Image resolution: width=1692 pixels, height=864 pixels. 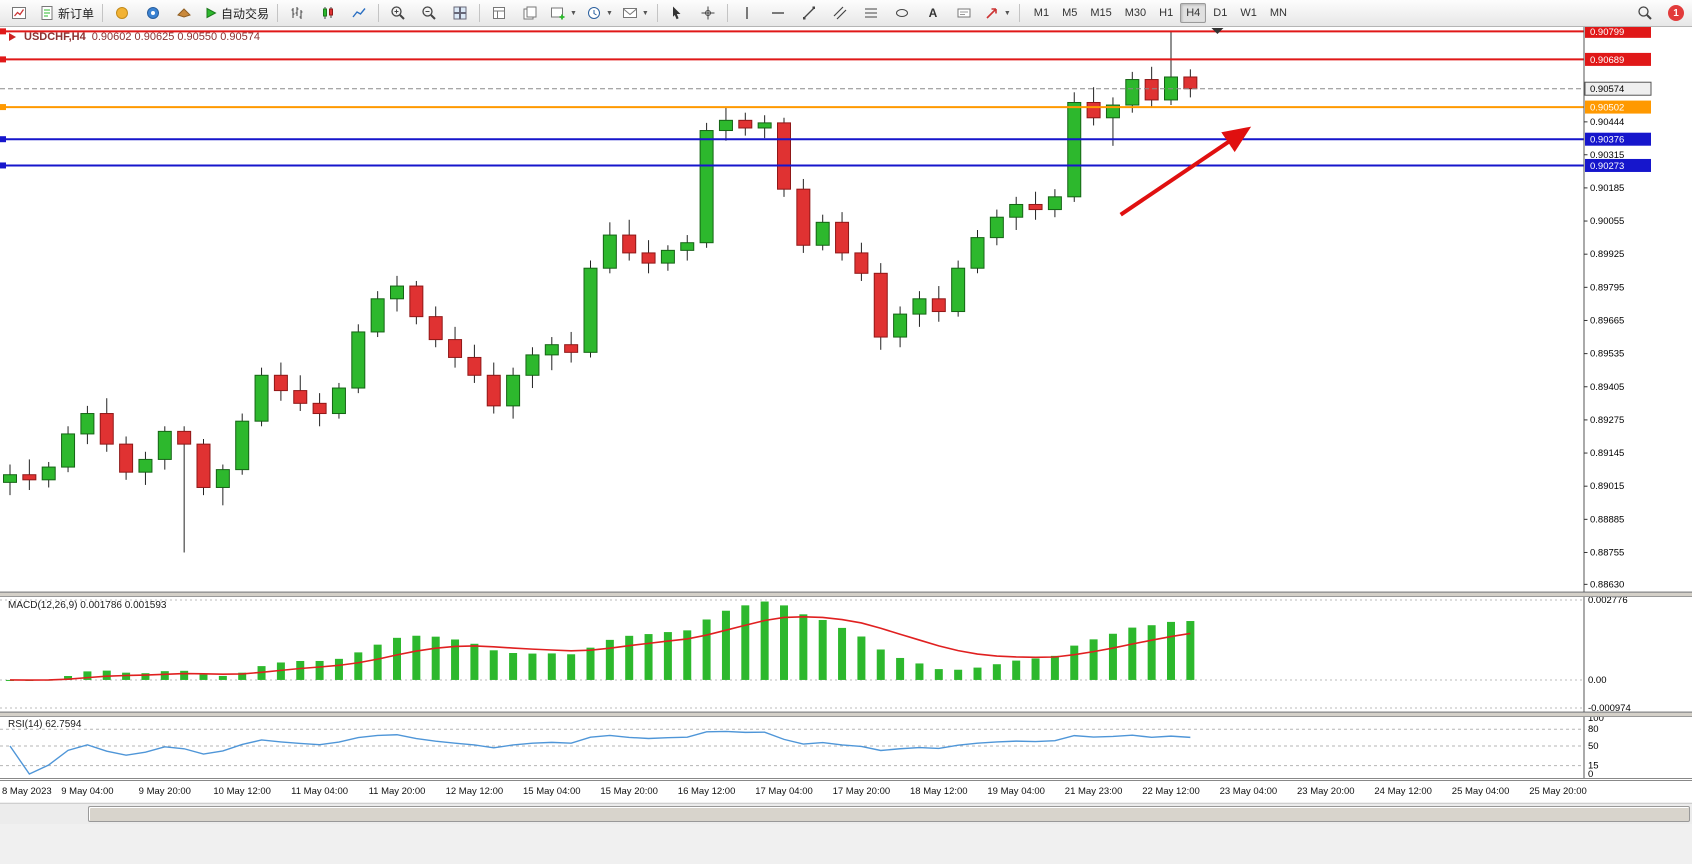 What do you see at coordinates (552, 791) in the screenshot?
I see `time-label: 15 May 04:00` at bounding box center [552, 791].